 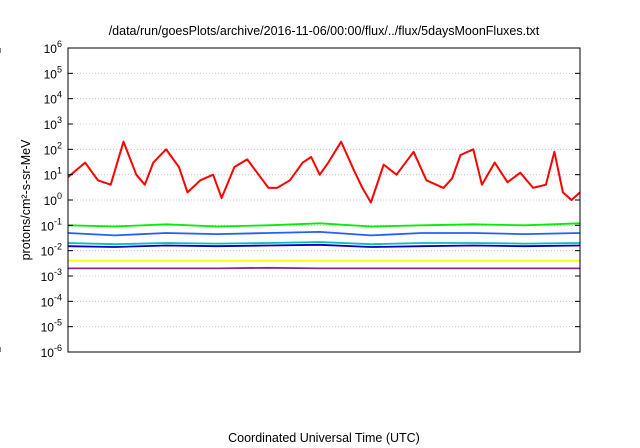 I want to click on y-axis-label: protons/cm²-s-sr-MeV, so click(x=26, y=200).